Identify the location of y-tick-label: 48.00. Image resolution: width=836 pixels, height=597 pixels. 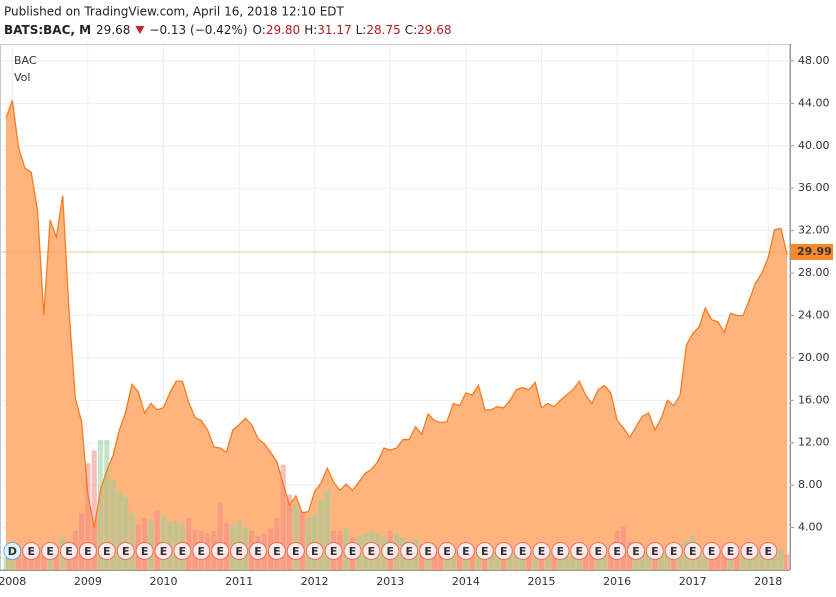
(814, 60).